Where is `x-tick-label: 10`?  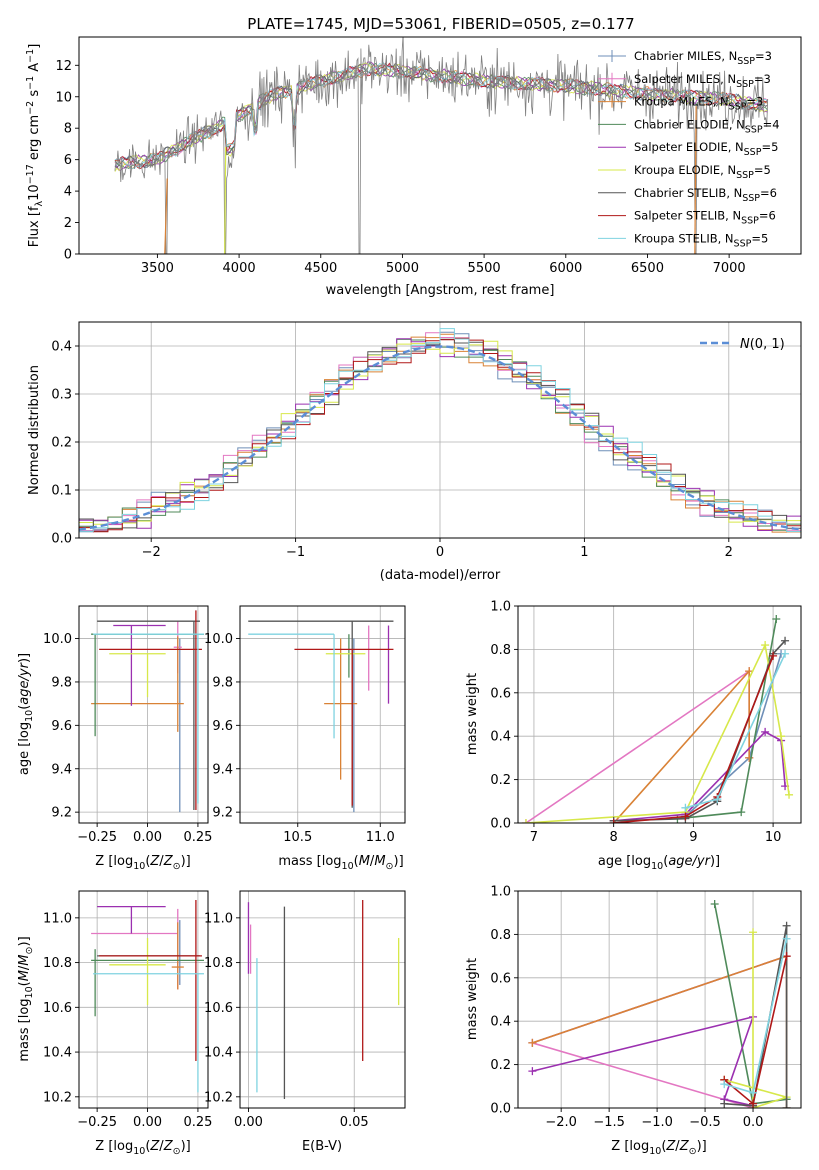 x-tick-label: 10 is located at coordinates (773, 837).